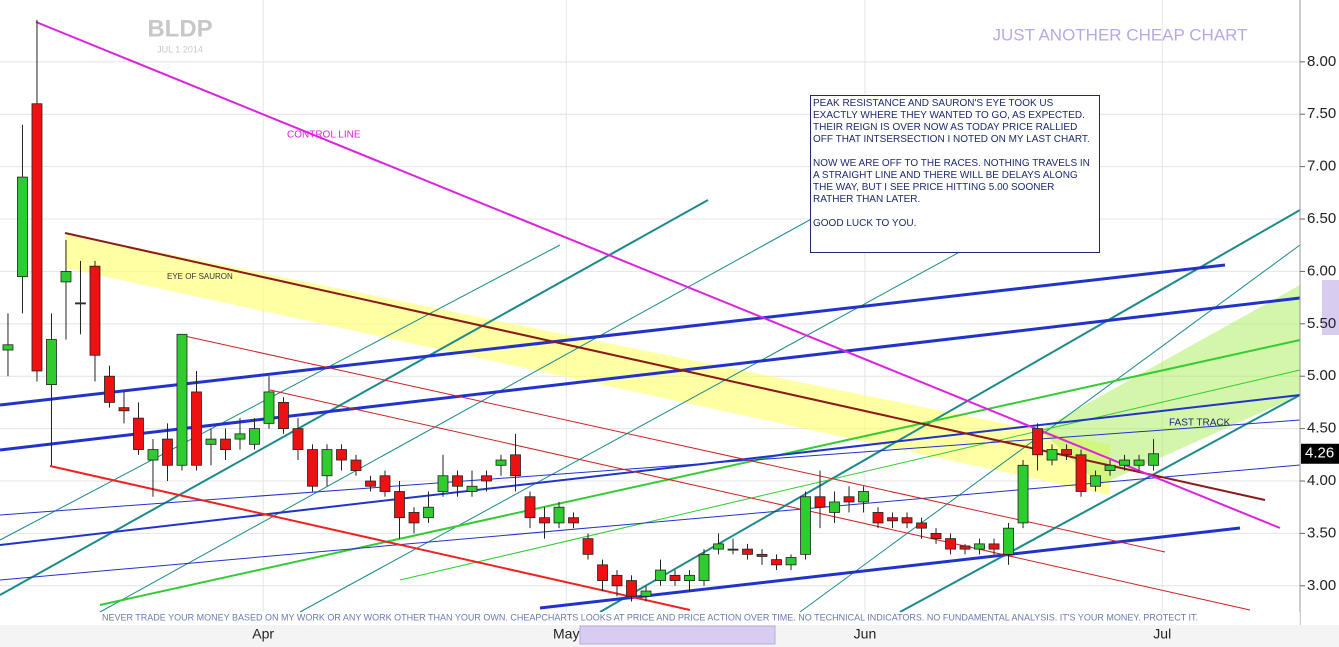 This screenshot has width=1339, height=647. Describe the element at coordinates (1330, 307) in the screenshot. I see `axis-scroll-handle` at that location.